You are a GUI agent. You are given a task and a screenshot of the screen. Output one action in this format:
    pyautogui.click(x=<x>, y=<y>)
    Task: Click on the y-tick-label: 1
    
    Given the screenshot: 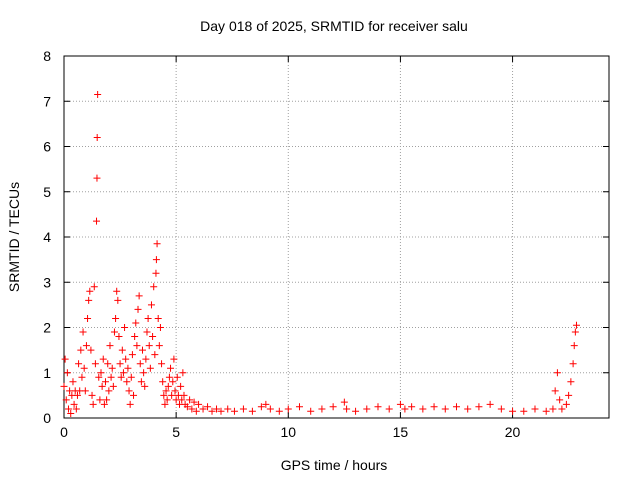 What is the action you would take?
    pyautogui.click(x=47, y=373)
    